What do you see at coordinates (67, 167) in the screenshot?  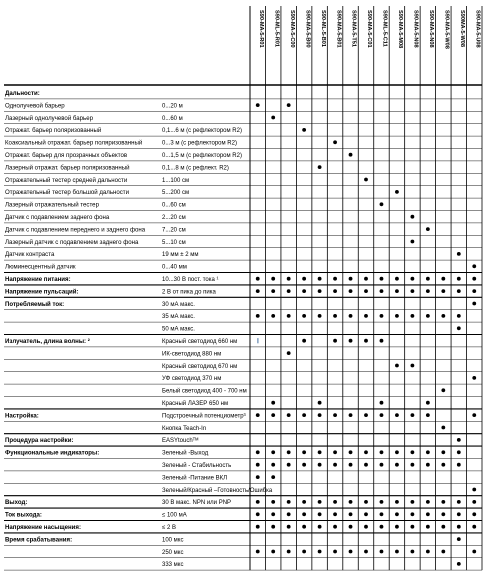 I see `row-label: Лазерный отражат. барьер поляризованный` at bounding box center [67, 167].